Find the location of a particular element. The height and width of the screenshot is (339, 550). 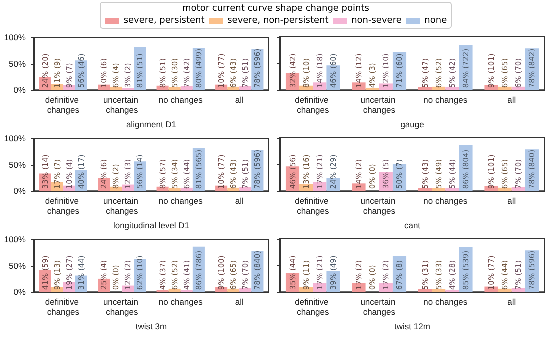

x-axis-title: alignment D1 is located at coordinates (151, 125).